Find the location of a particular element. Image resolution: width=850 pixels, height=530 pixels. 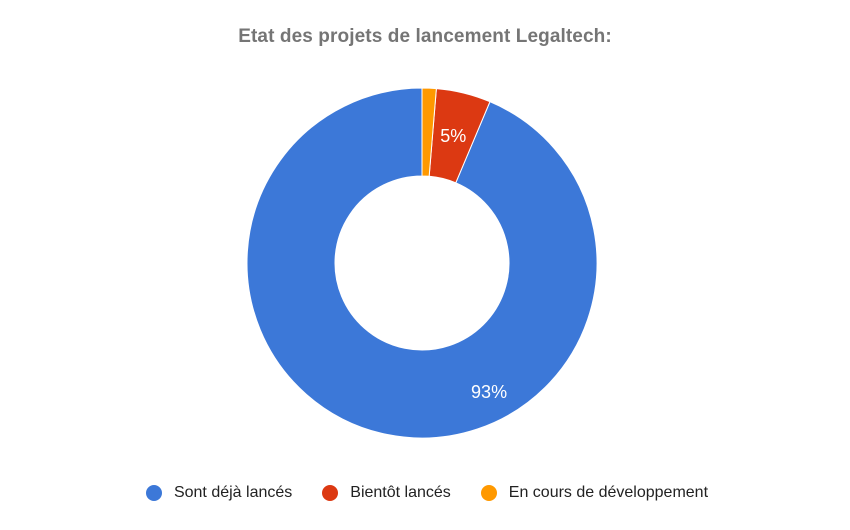

legend-item-1: Bientôt lancés is located at coordinates (386, 493).